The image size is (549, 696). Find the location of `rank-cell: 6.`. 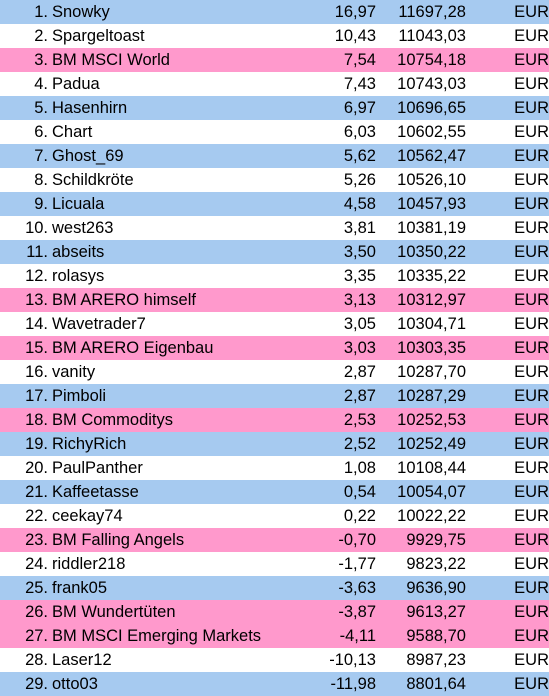

rank-cell: 6. is located at coordinates (41, 132).